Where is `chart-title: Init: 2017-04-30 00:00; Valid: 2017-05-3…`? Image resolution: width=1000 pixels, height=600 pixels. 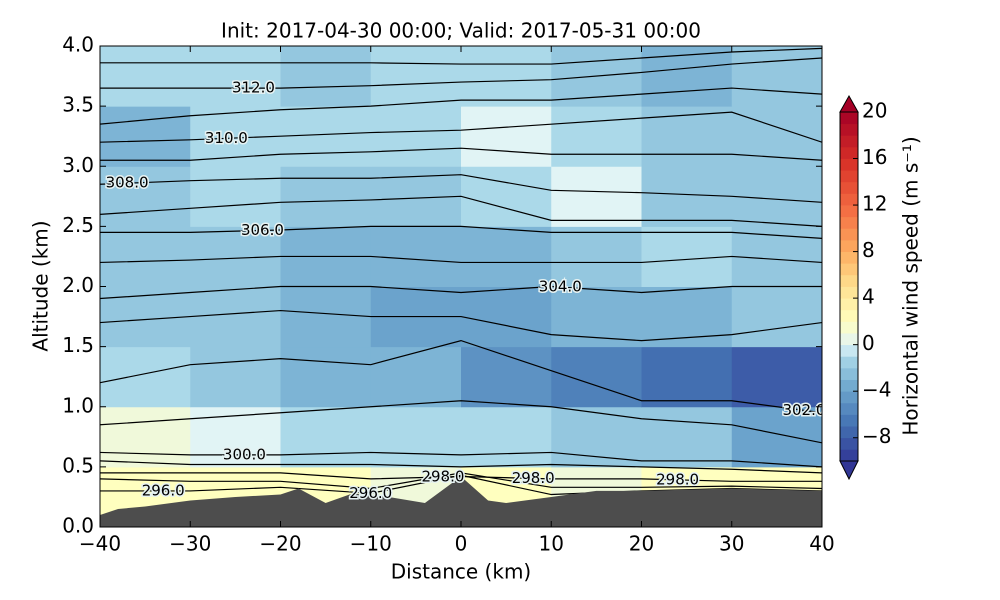
chart-title: Init: 2017-04-30 00:00; Valid: 2017-05-3… is located at coordinates (461, 31).